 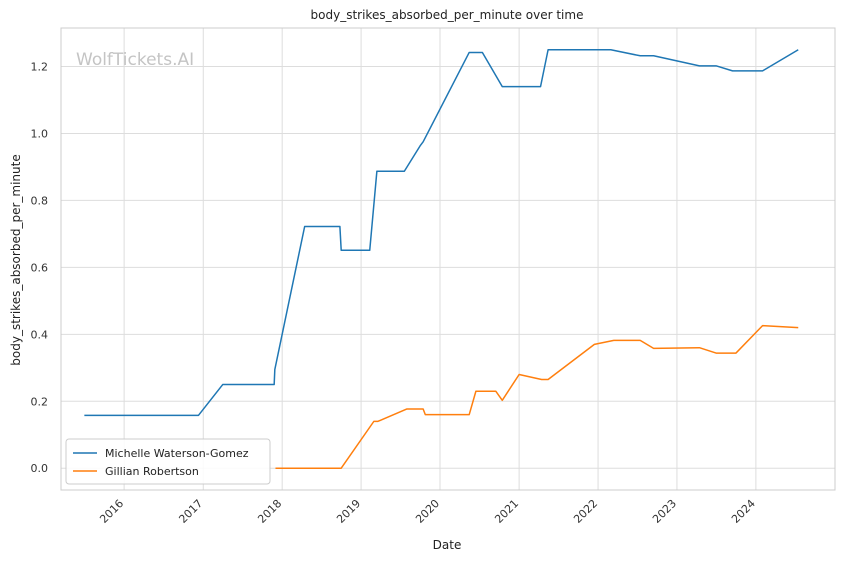 I want to click on y-tick-label: 1.2, so click(x=40, y=67).